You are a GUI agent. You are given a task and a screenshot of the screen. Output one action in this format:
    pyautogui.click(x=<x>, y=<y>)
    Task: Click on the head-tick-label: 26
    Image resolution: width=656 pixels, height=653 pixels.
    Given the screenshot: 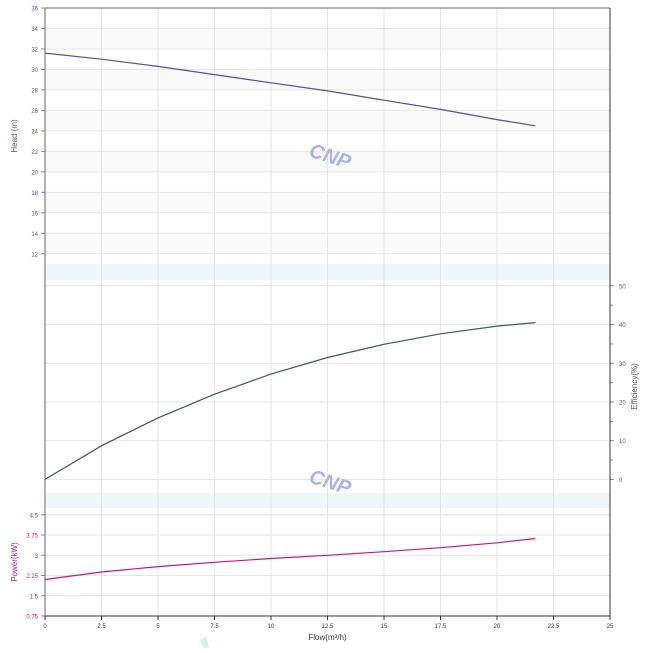 What is the action you would take?
    pyautogui.click(x=34, y=112)
    